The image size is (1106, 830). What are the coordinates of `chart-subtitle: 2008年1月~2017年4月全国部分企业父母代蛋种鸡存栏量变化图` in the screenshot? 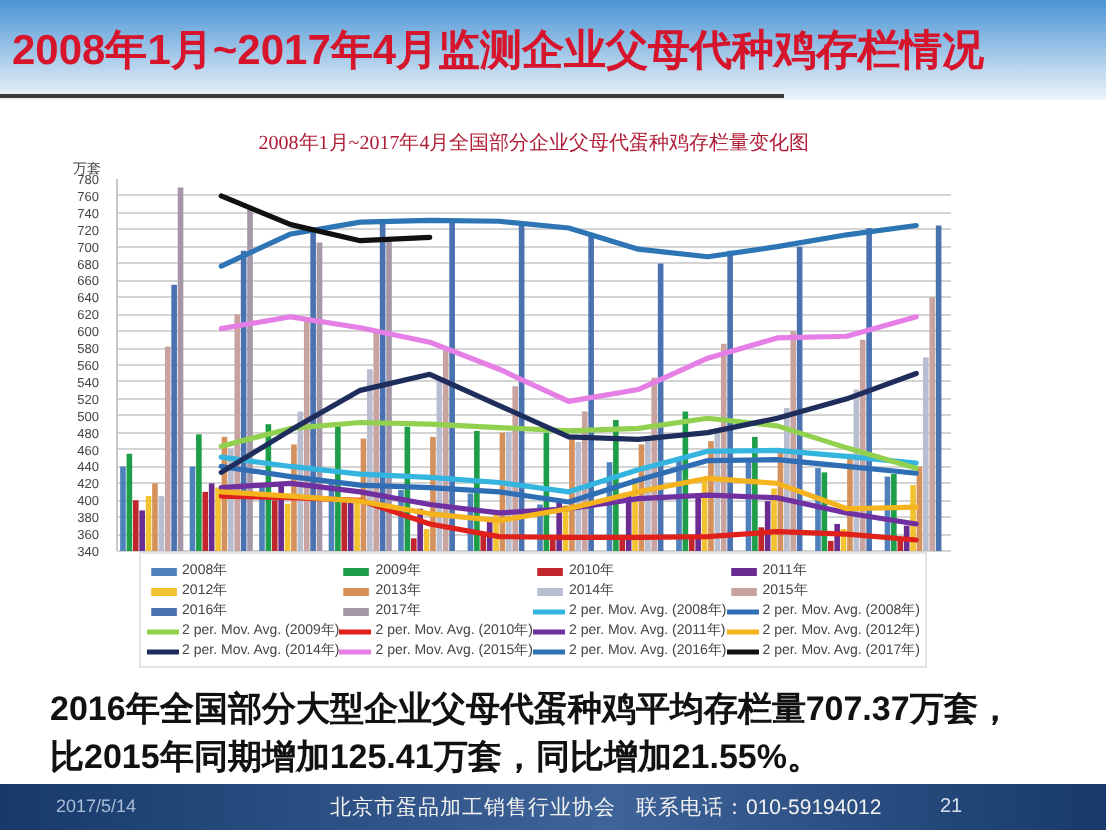 It's located at (534, 143).